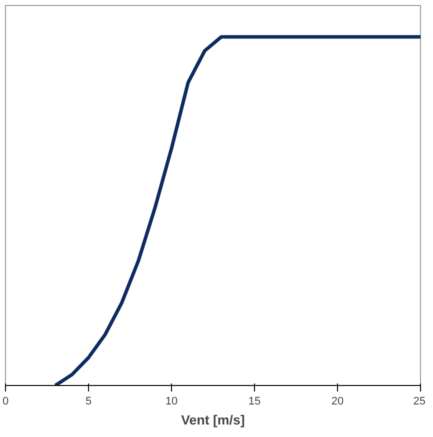  I want to click on x-tick-label: 20, so click(337, 402).